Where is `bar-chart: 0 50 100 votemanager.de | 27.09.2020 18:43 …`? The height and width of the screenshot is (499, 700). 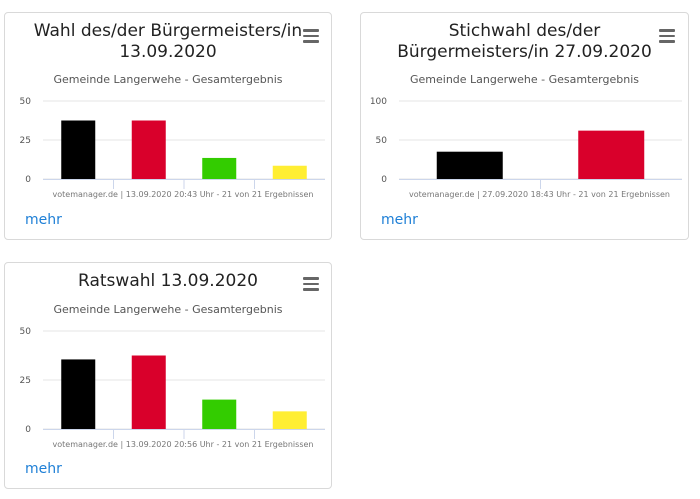 bar-chart: 0 50 100 votemanager.de | 27.09.2020 18:43 … is located at coordinates (526, 148).